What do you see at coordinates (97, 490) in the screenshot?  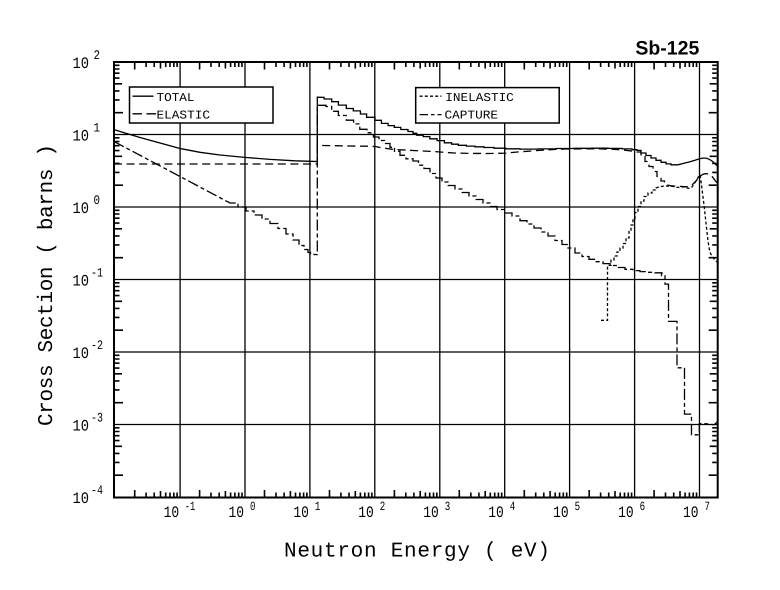 I see `svg-text: -4` at bounding box center [97, 490].